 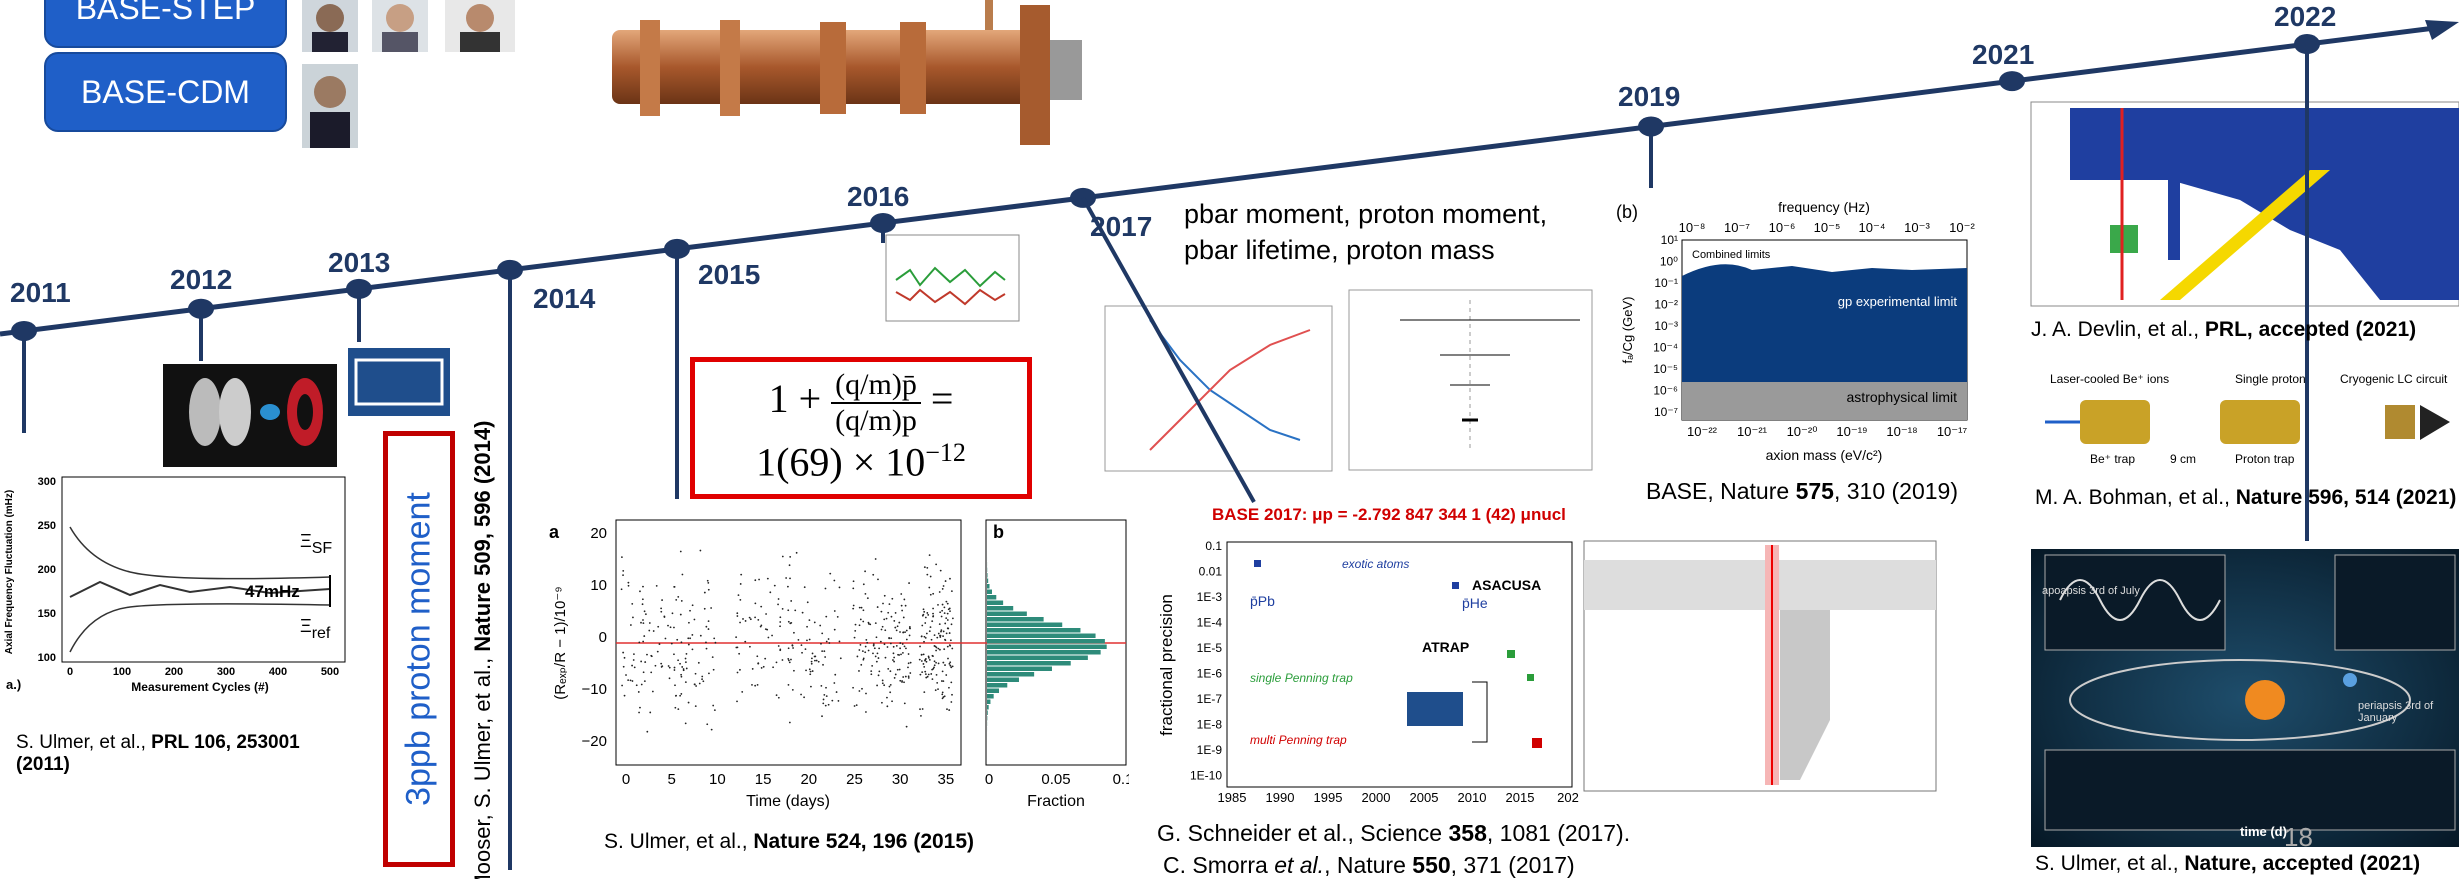 What do you see at coordinates (598, 533) in the screenshot?
I see `y-tick-label: 20` at bounding box center [598, 533].